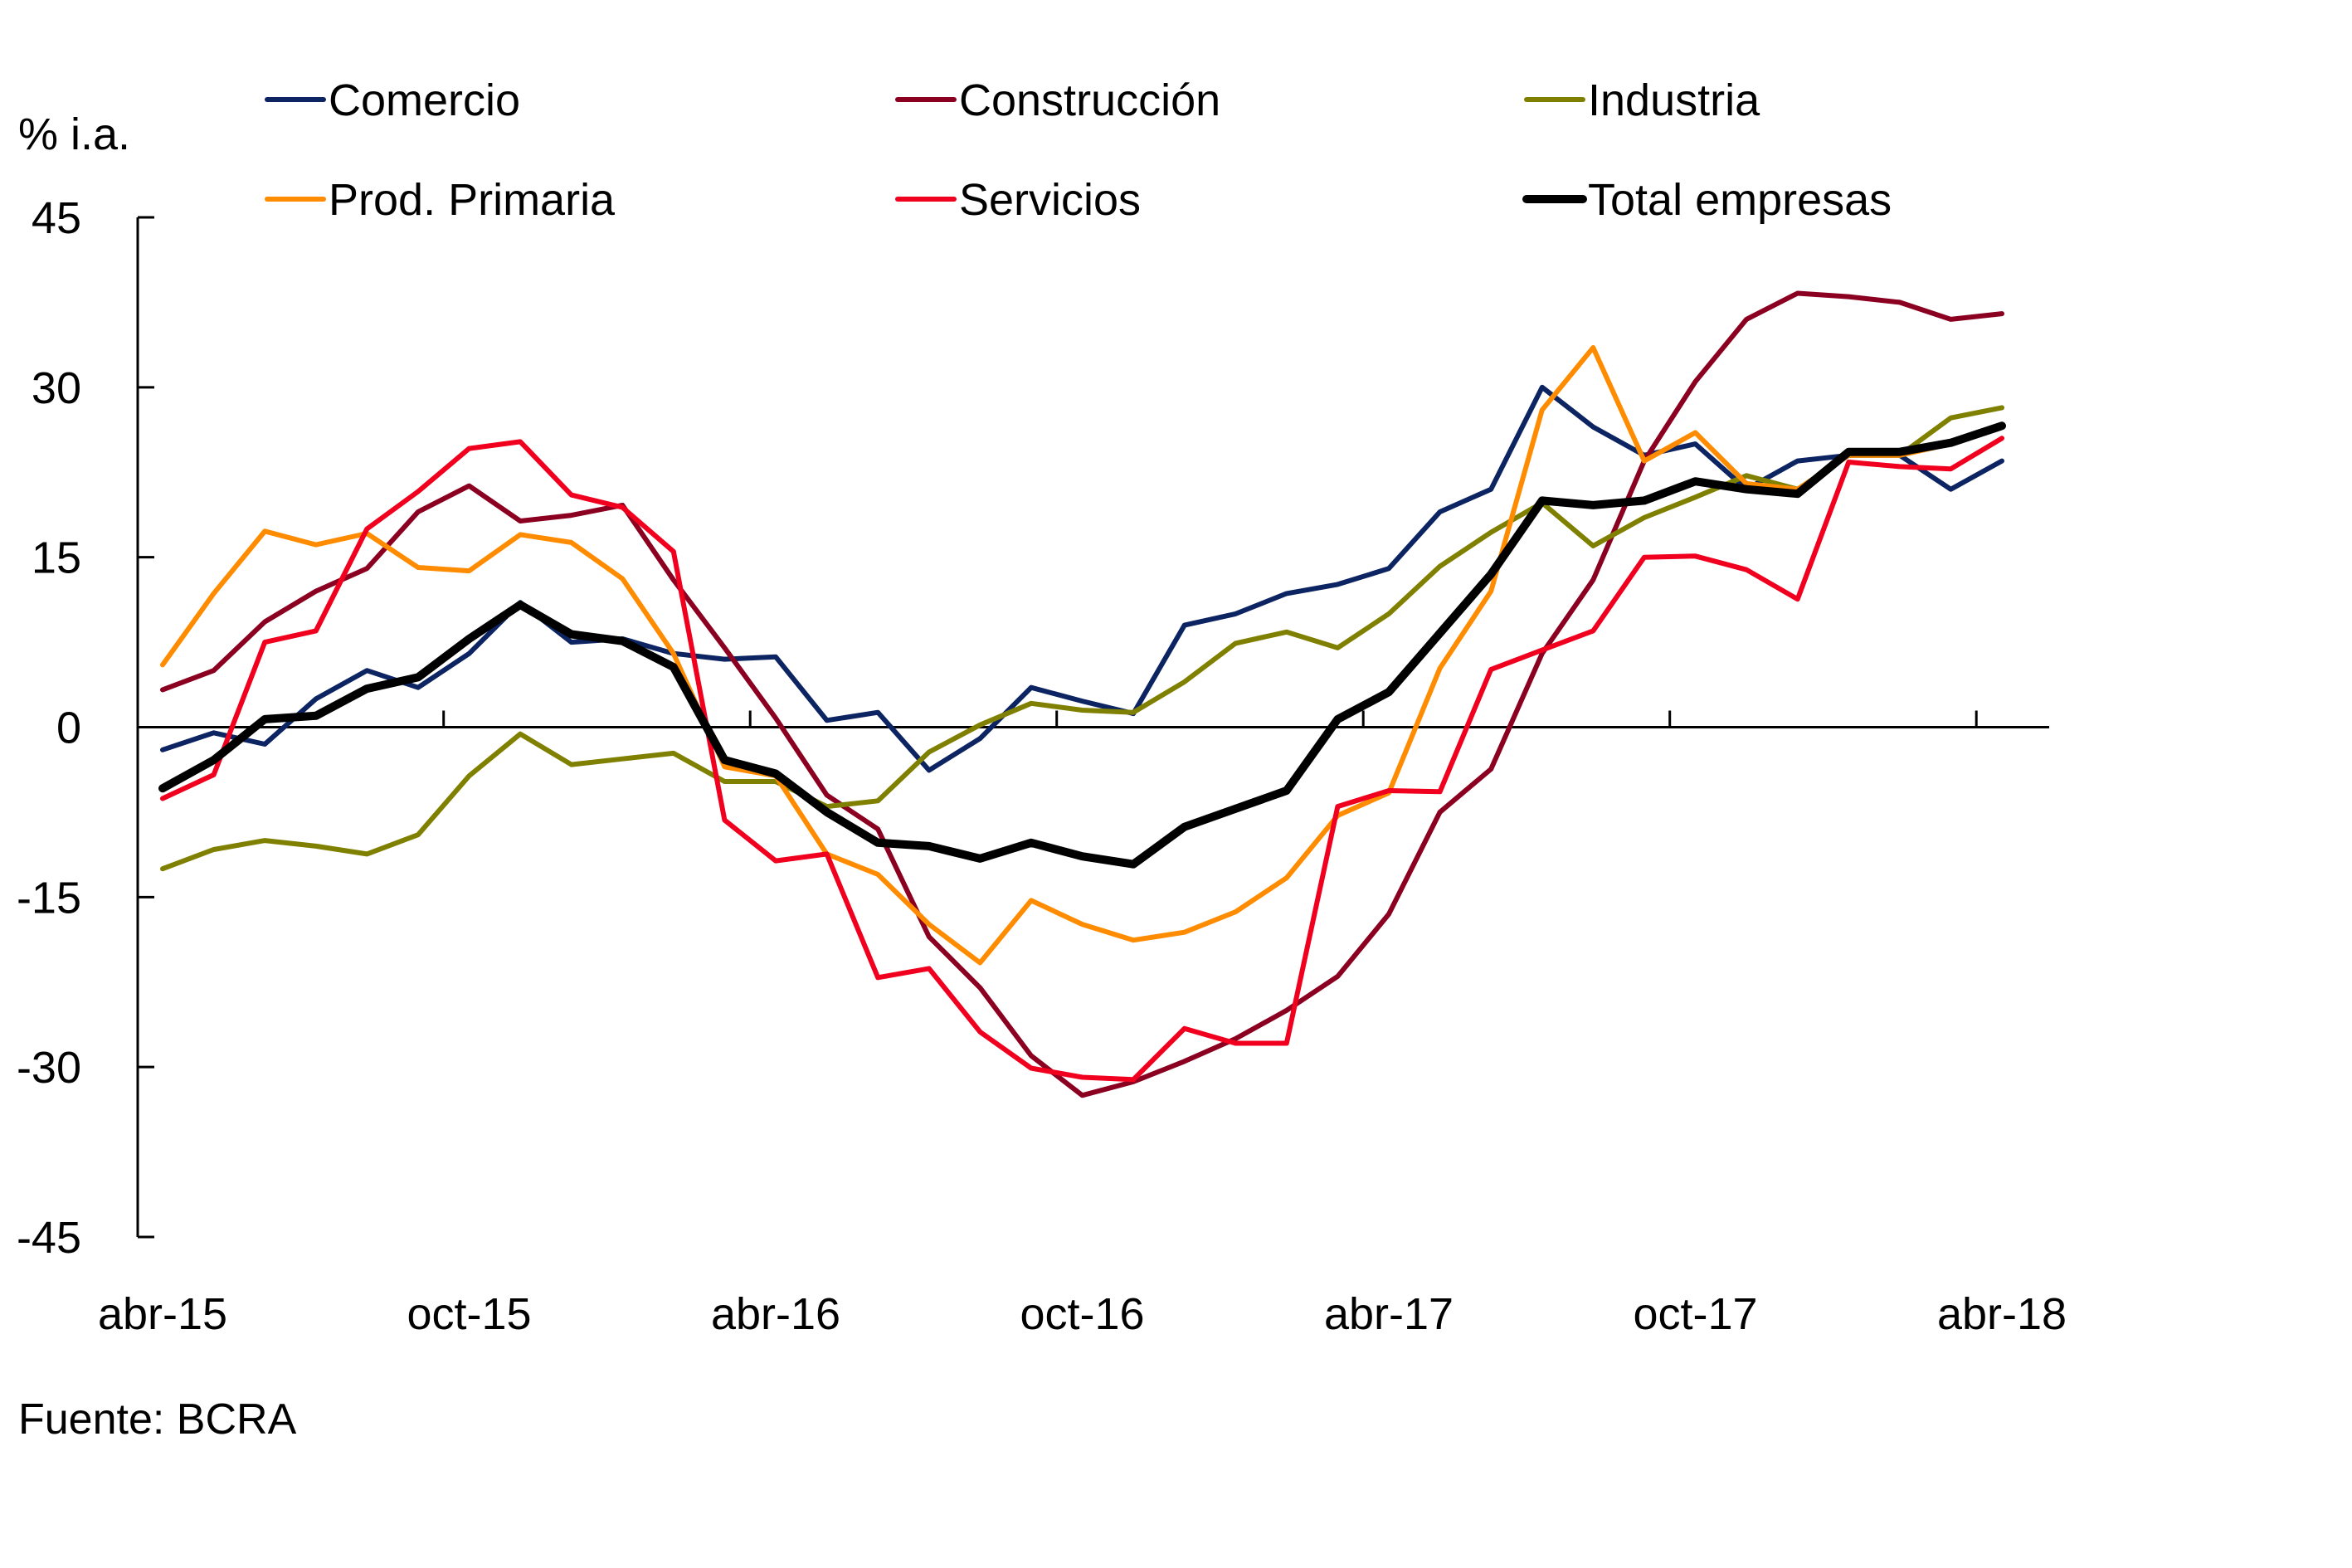 This screenshot has width=2352, height=1568. Describe the element at coordinates (56, 558) in the screenshot. I see `y-tick-label: 15` at that location.